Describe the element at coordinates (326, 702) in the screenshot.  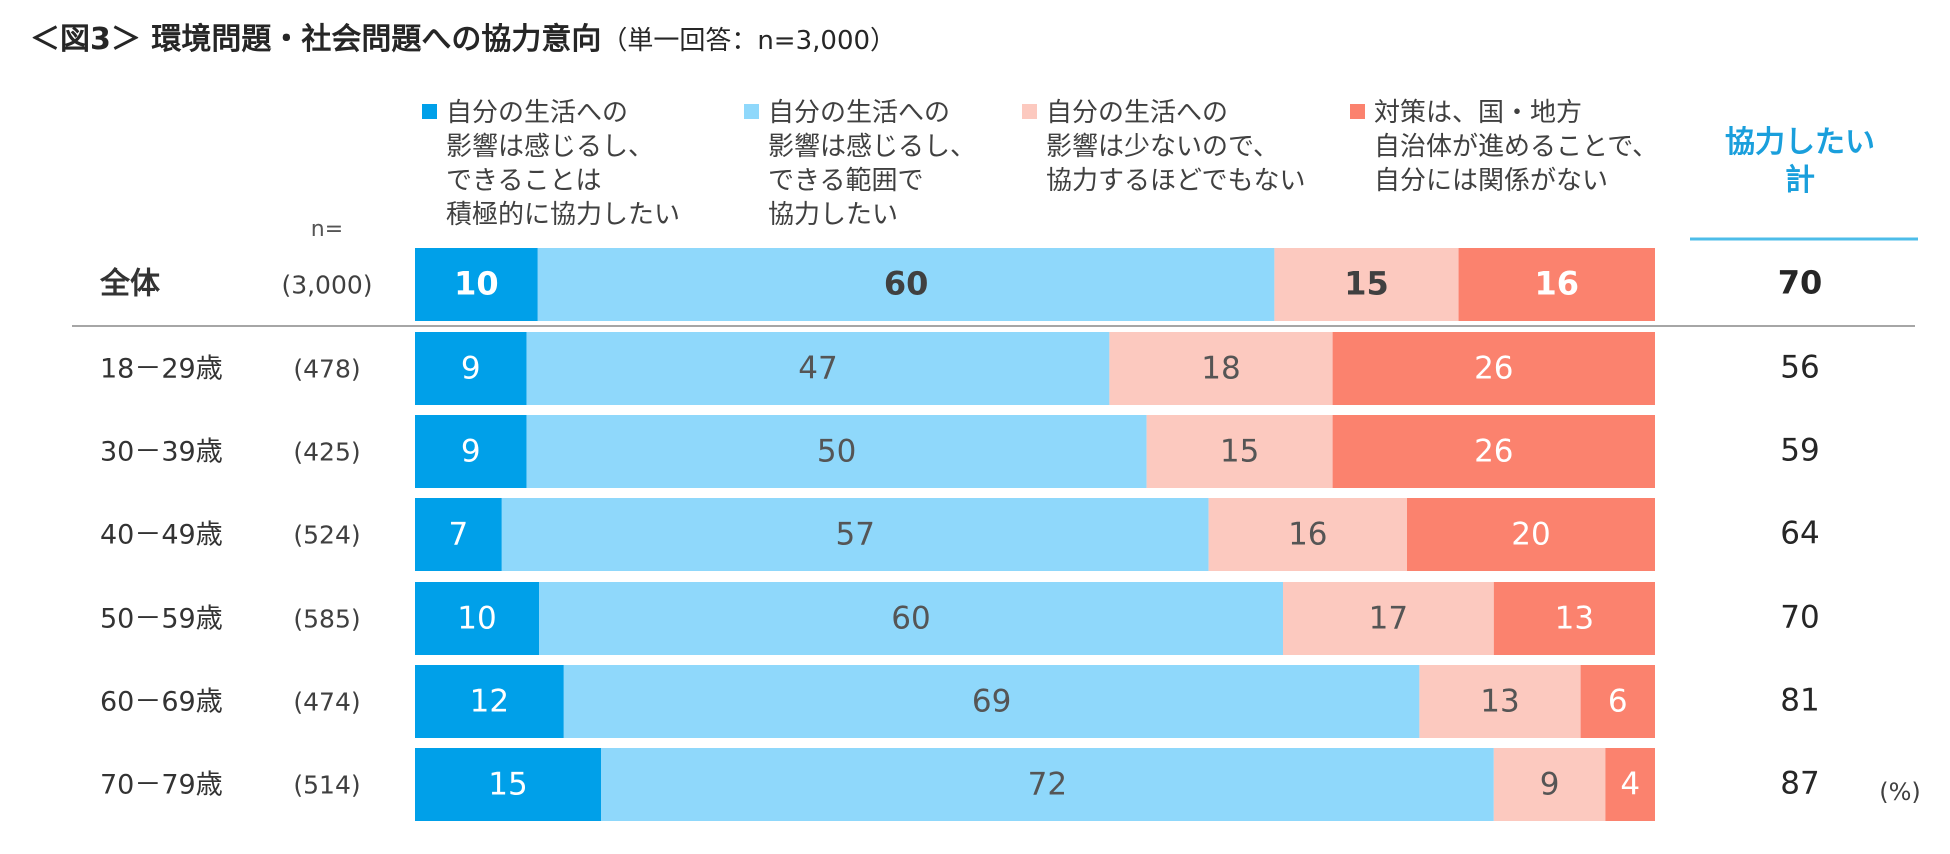
I see `row-n: (474)` at that location.